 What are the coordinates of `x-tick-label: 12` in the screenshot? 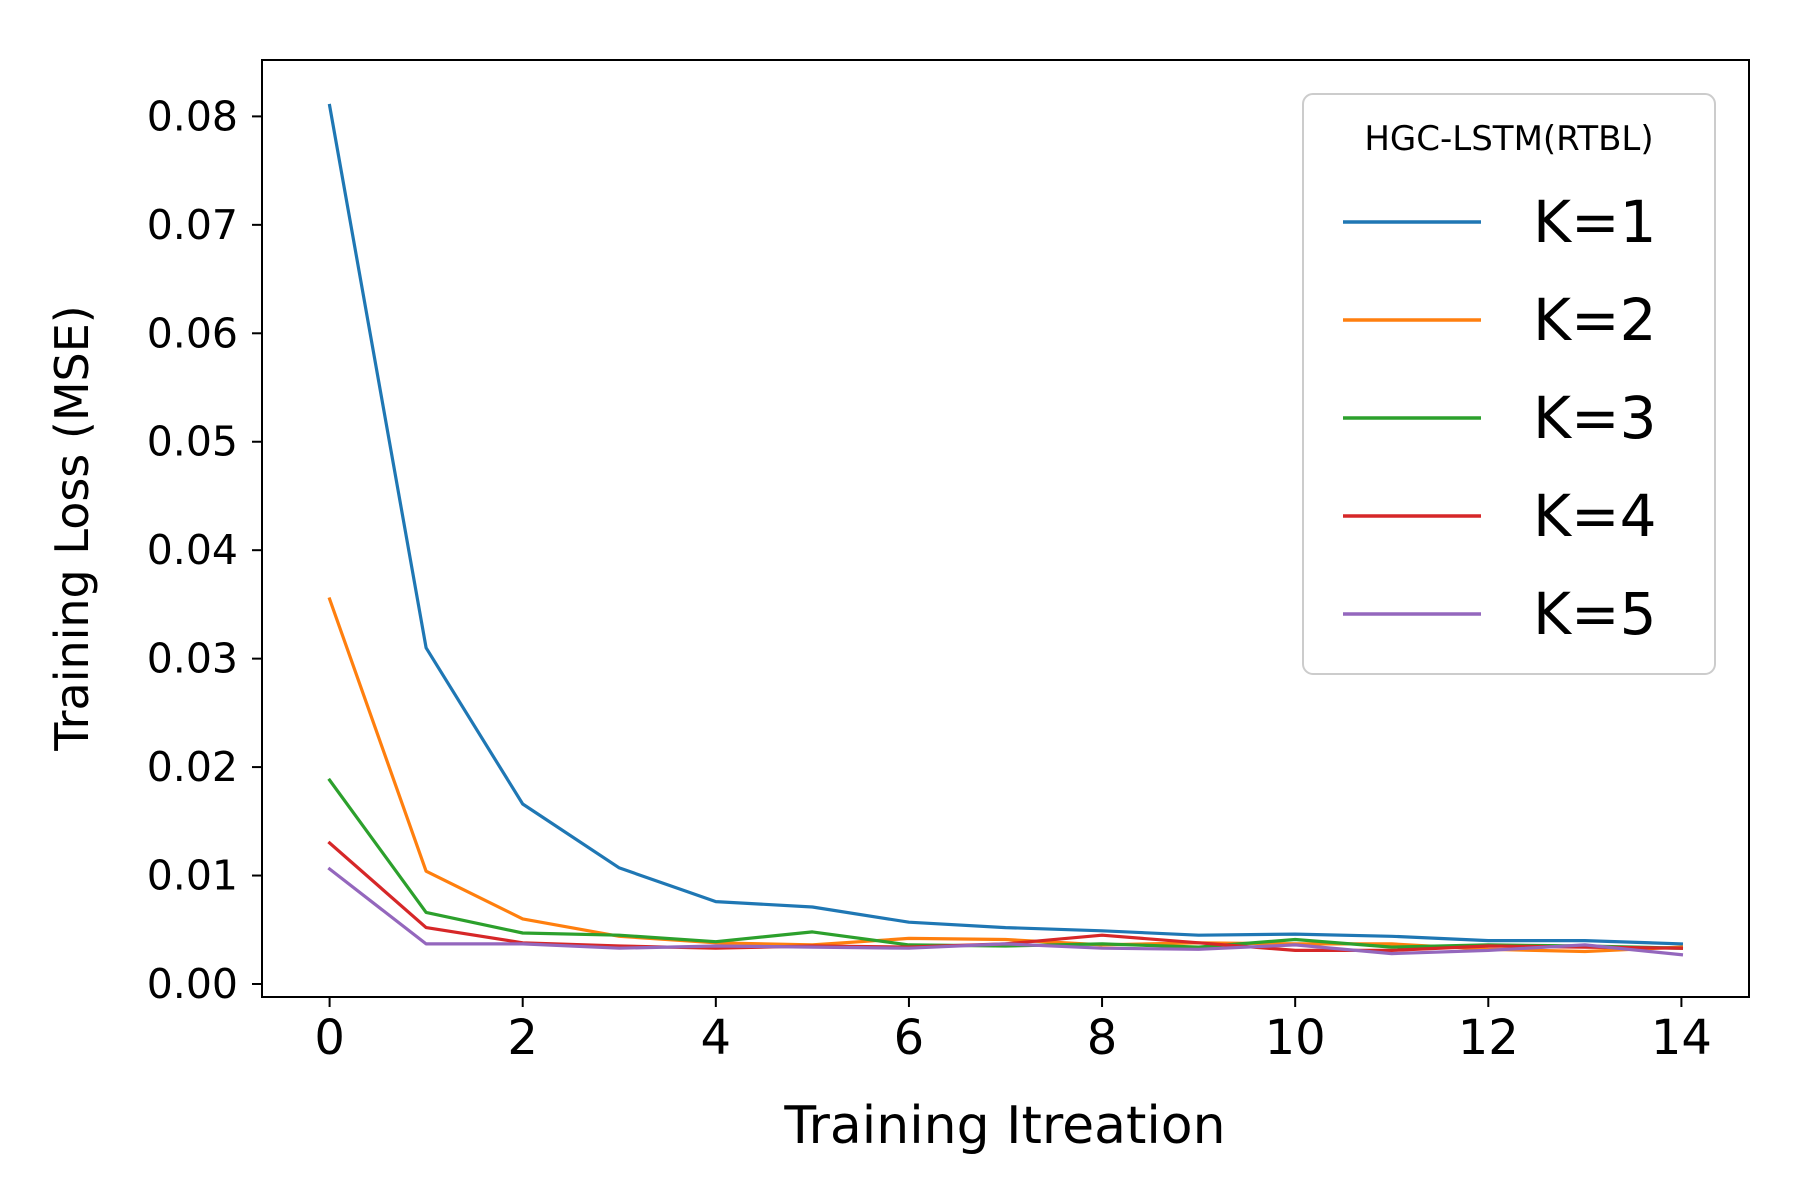 It's located at (1488, 1038).